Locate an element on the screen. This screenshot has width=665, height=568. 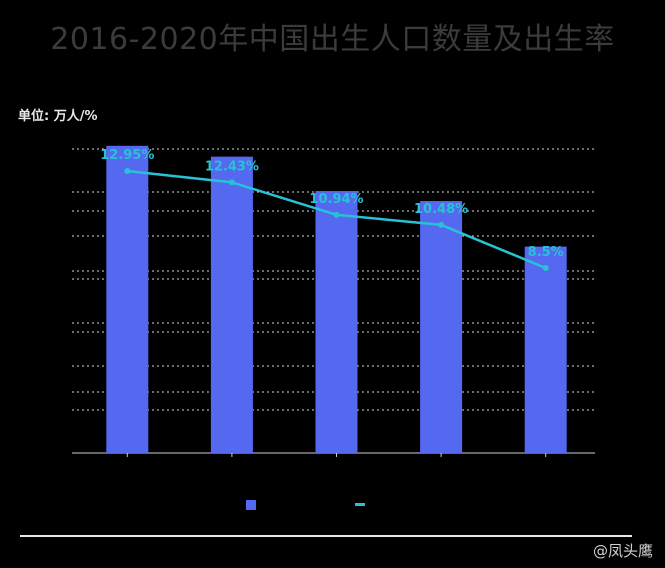
legend-line-swatch is located at coordinates (360, 504).